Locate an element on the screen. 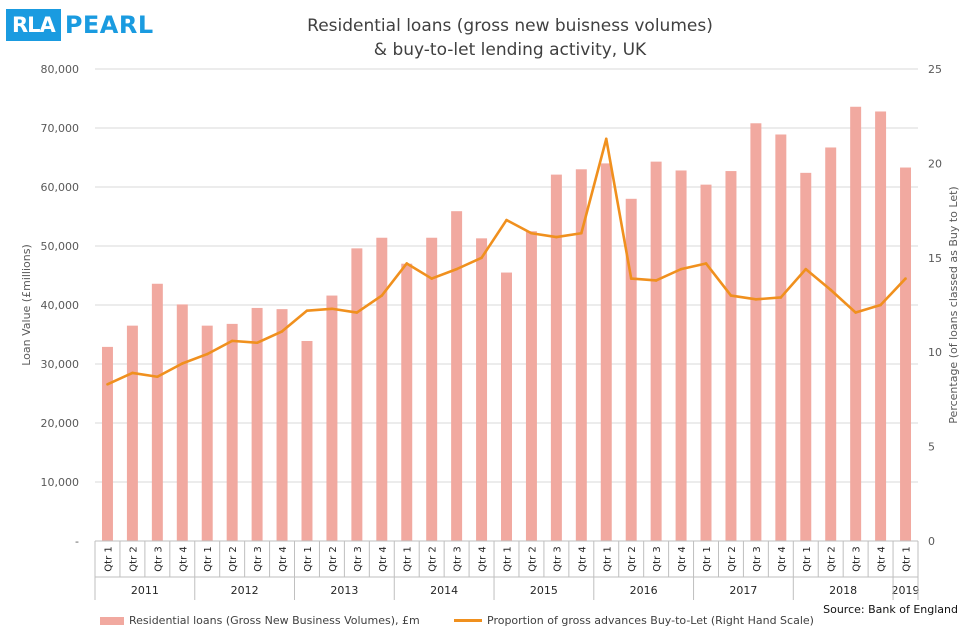  y-left-tick-label: 30,000 is located at coordinates (60, 364).